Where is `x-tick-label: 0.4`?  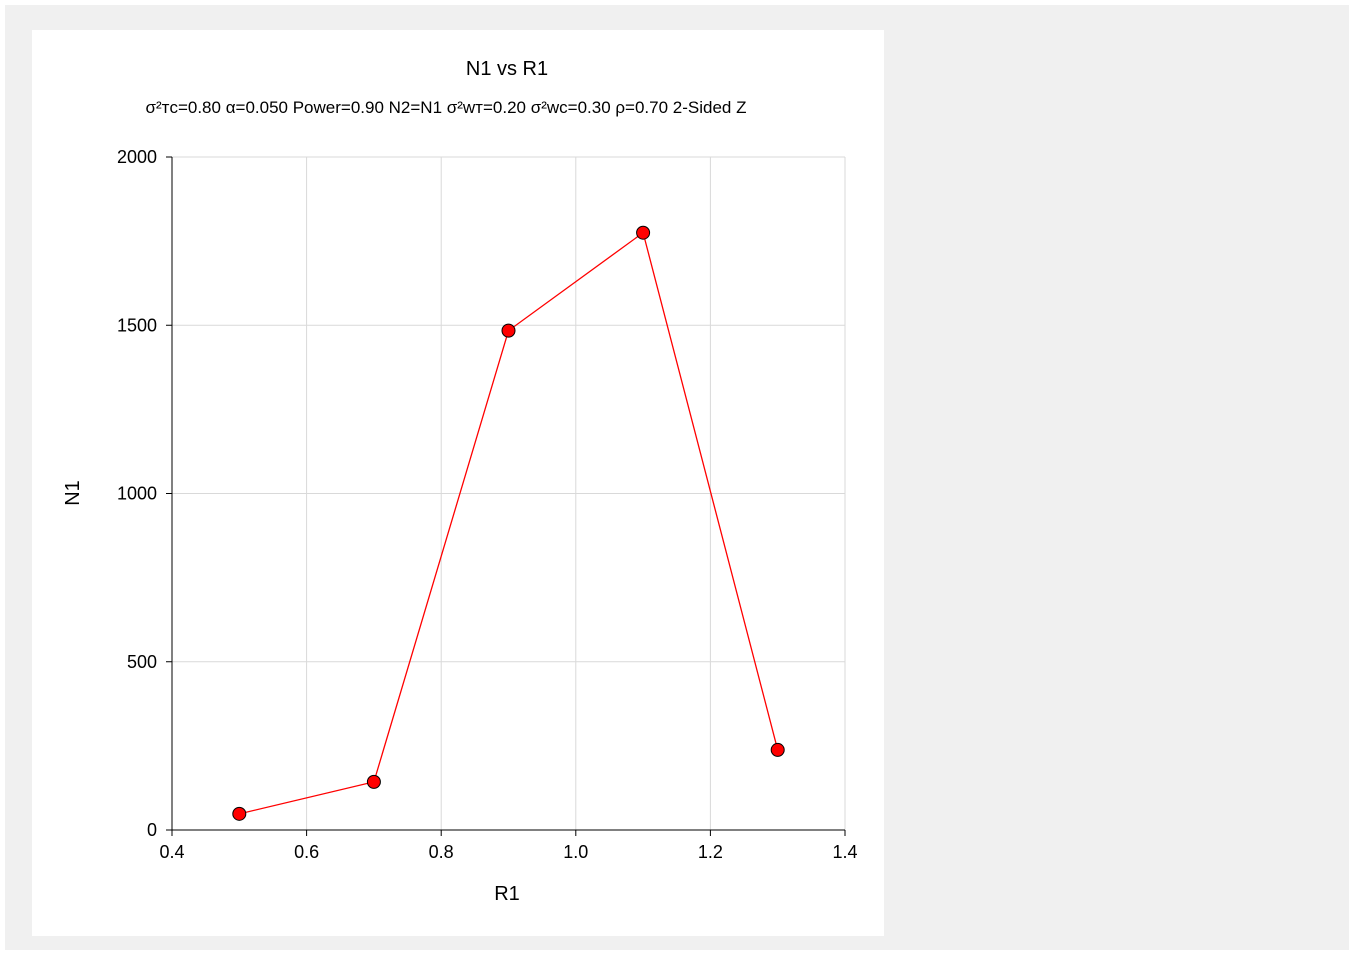
x-tick-label: 0.4 is located at coordinates (171, 852).